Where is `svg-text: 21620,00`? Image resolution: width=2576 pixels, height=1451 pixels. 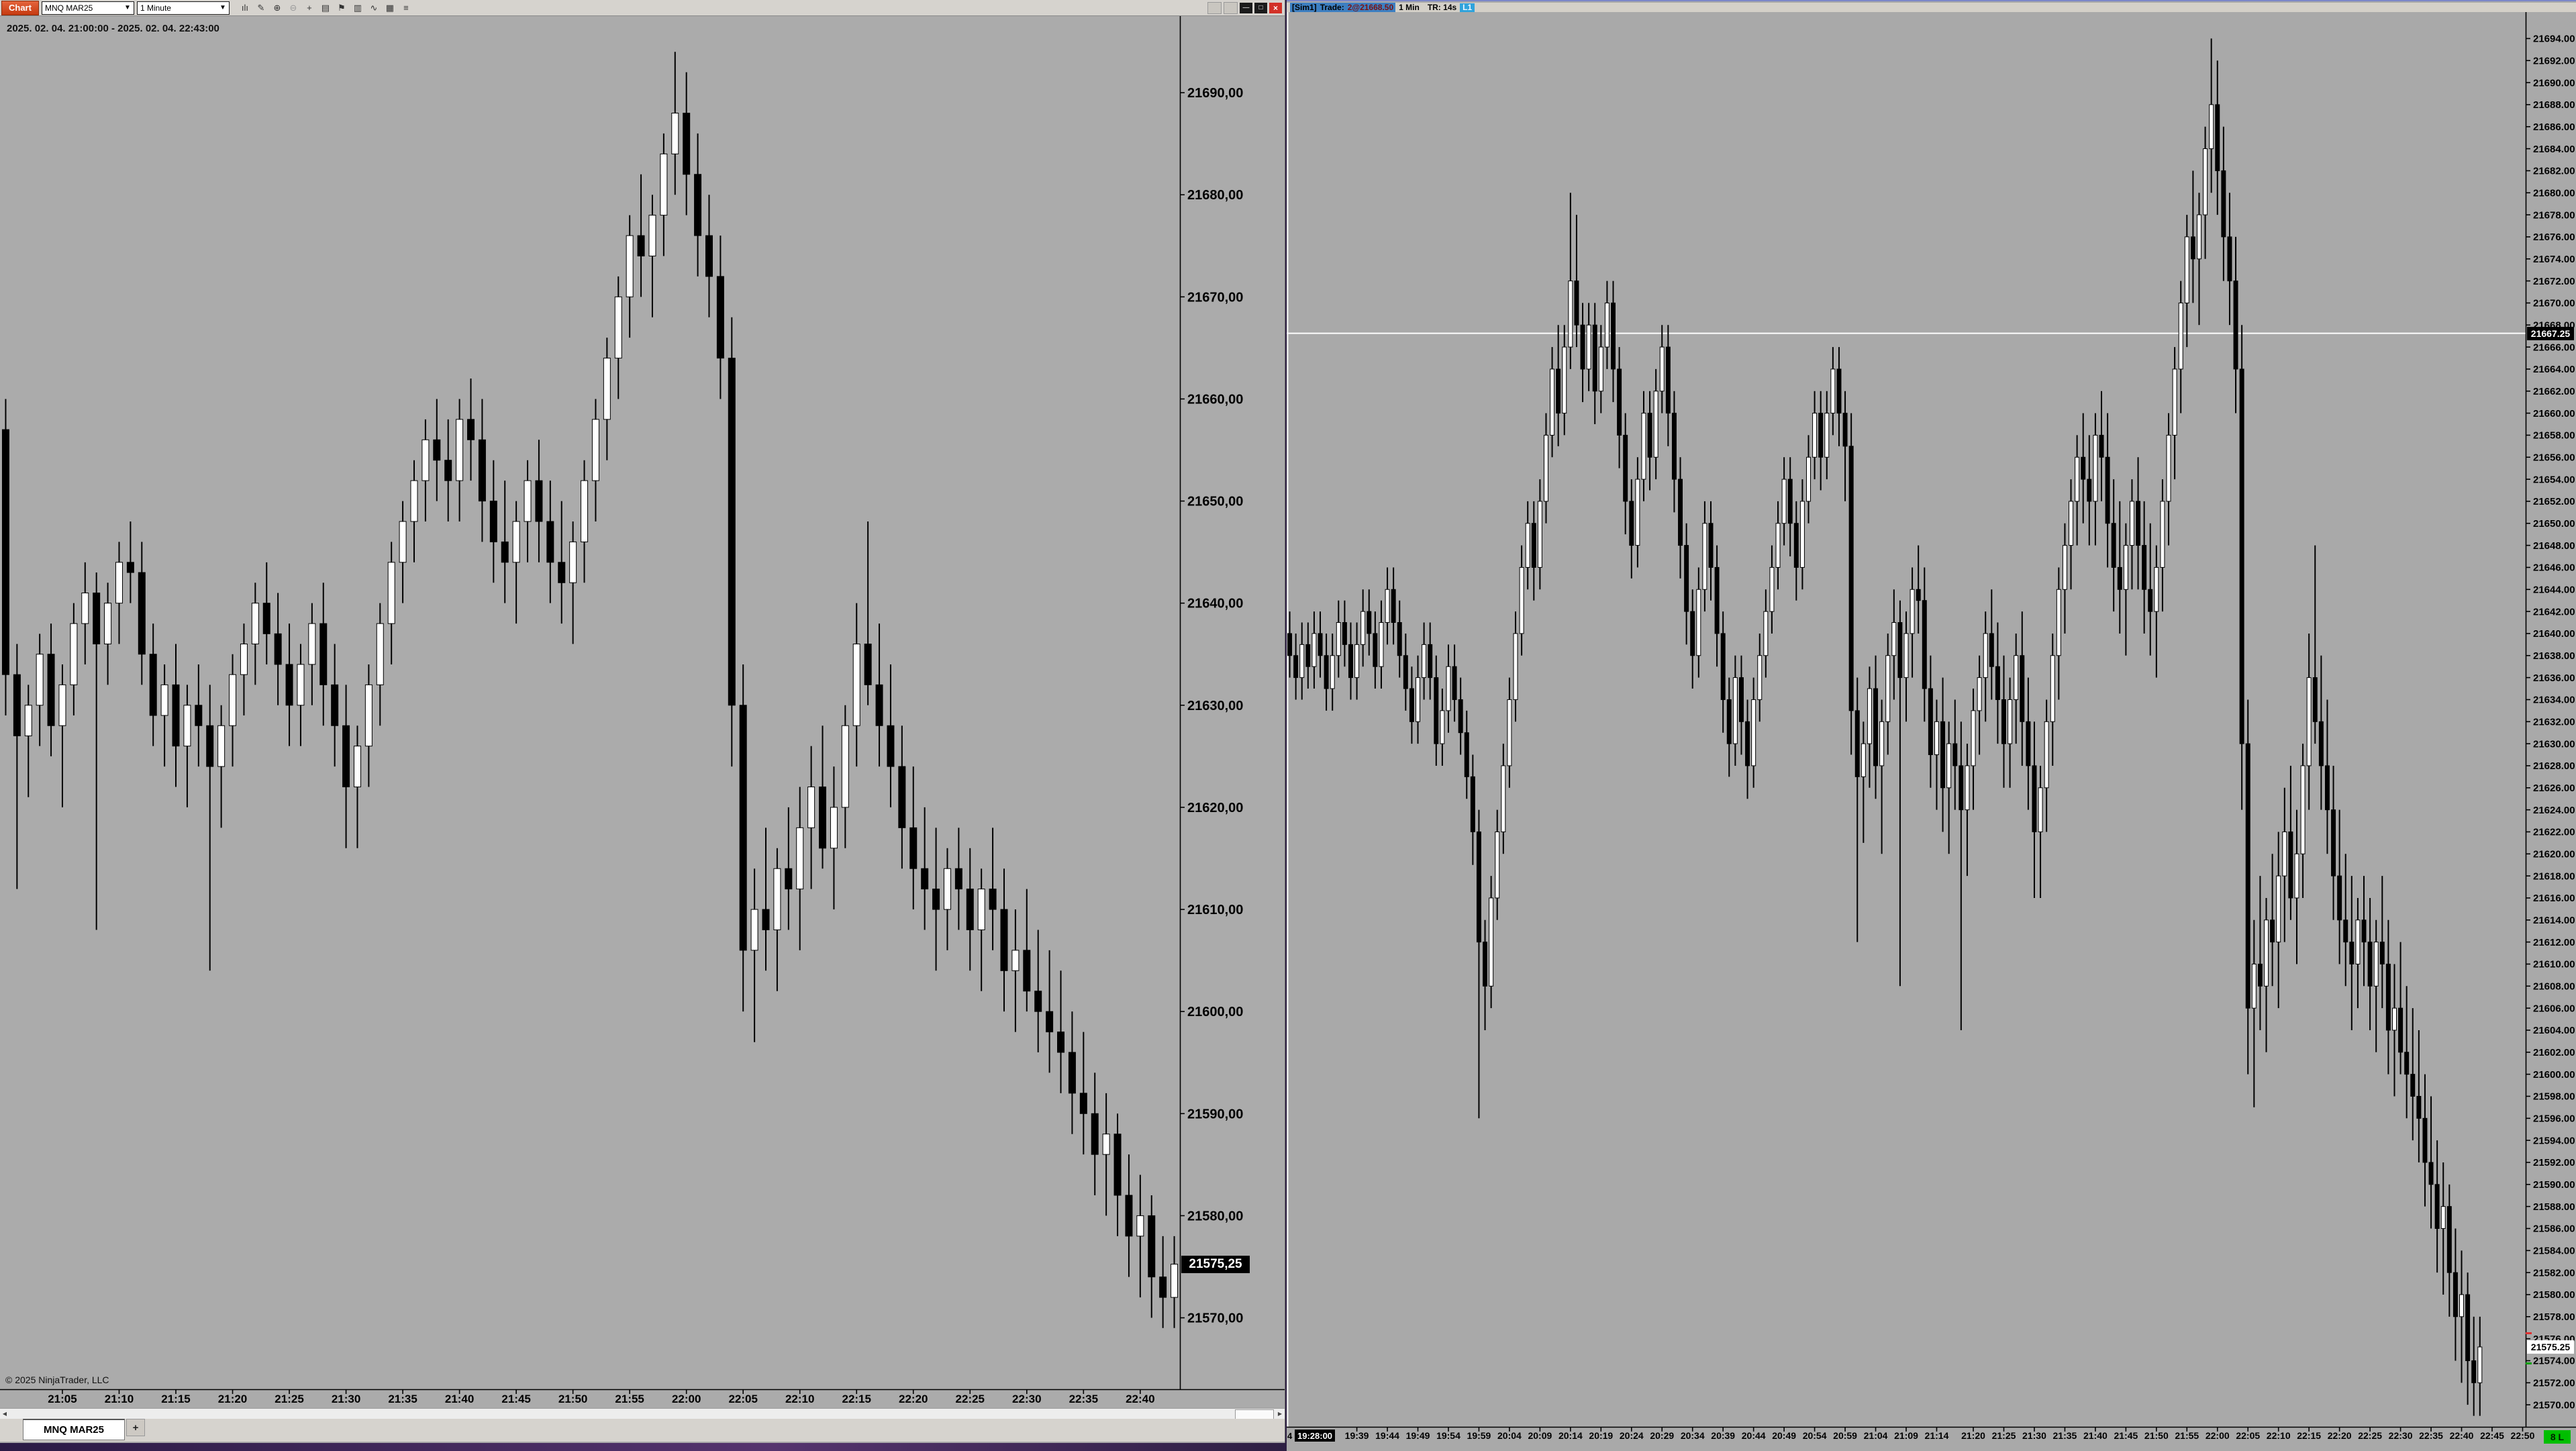 svg-text: 21620,00 is located at coordinates (1215, 808).